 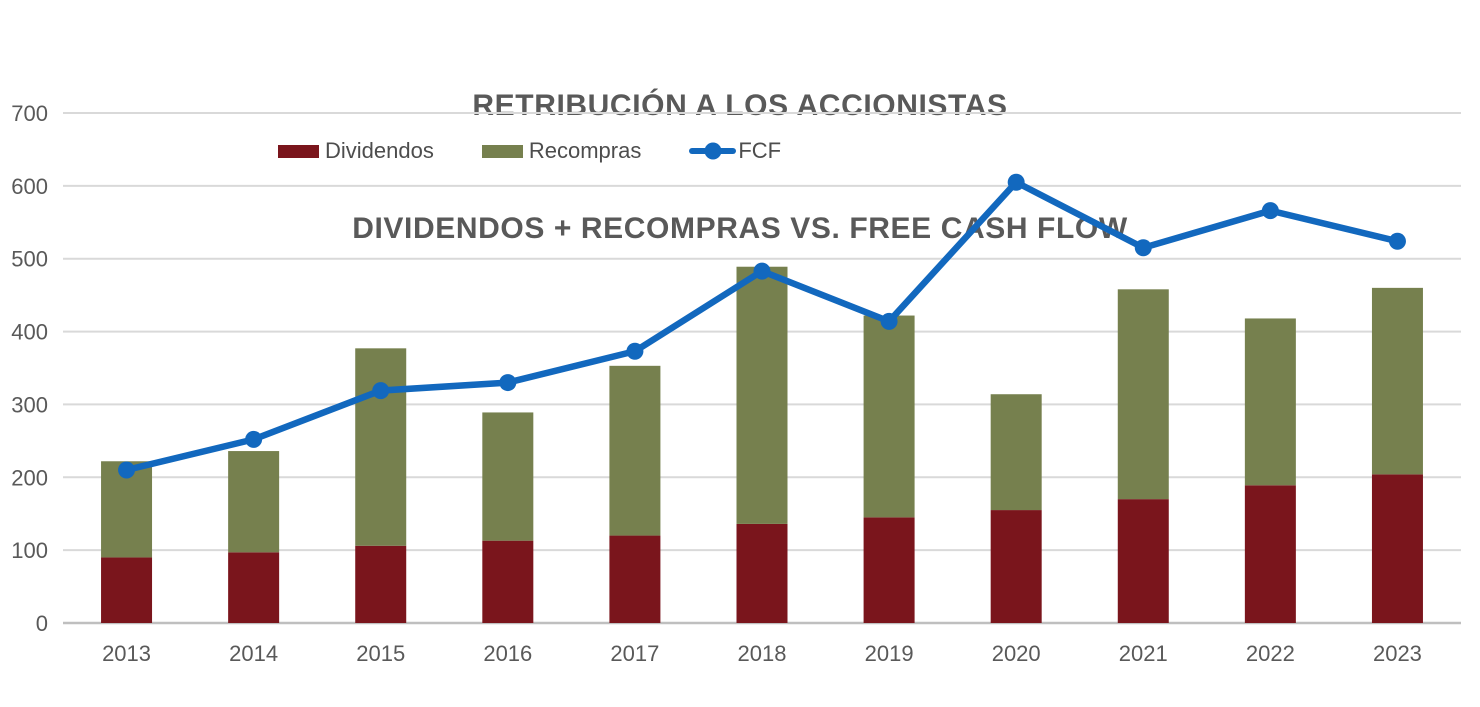 I want to click on bar-dividendos-2013, so click(x=127, y=590).